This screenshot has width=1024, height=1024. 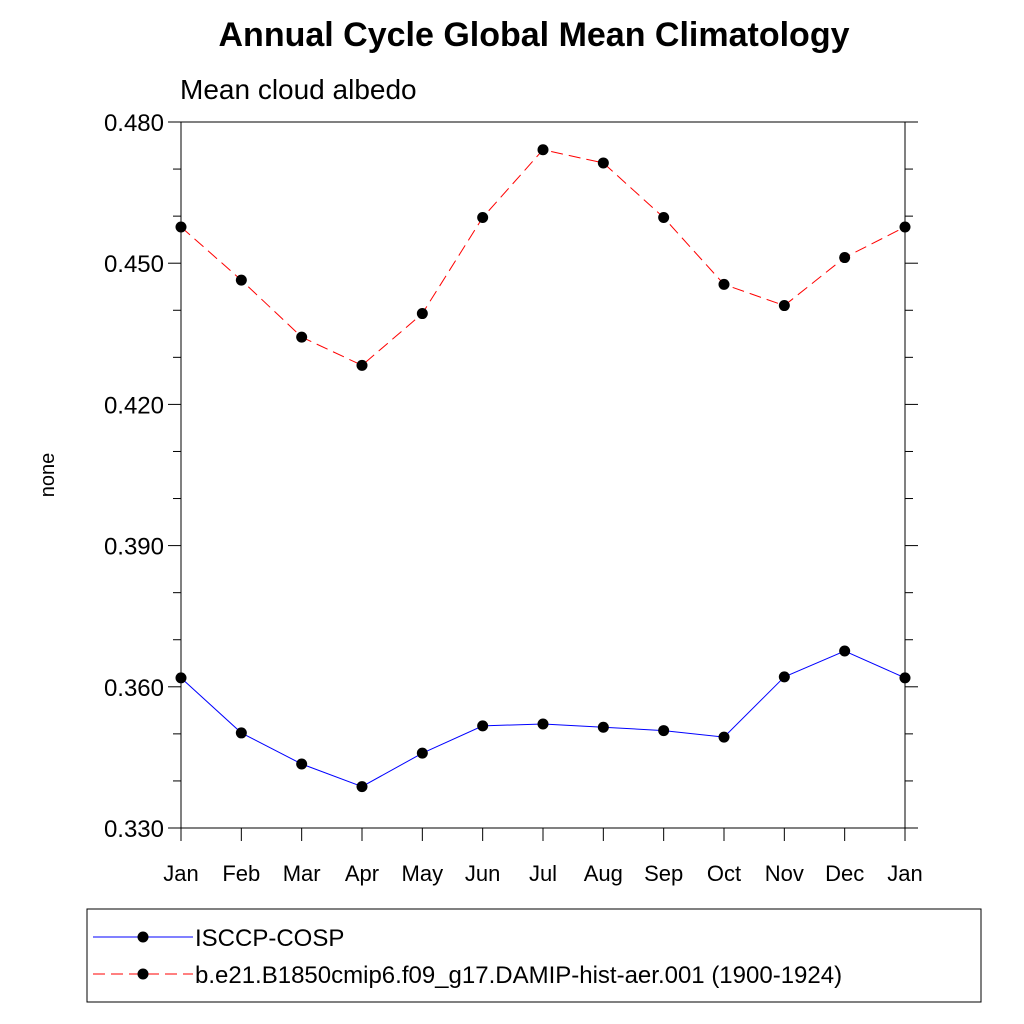 I want to click on y-tick-label: 0.480, so click(x=134, y=123).